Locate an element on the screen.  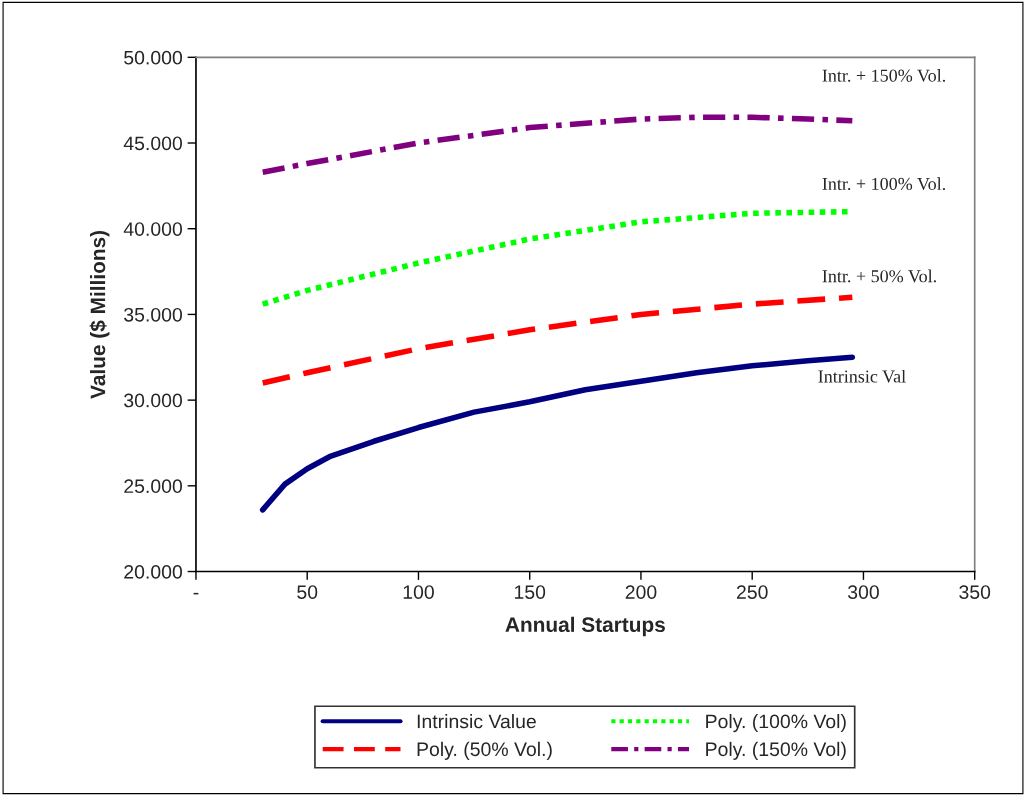
x-axis-title: Annual Startups is located at coordinates (585, 626).